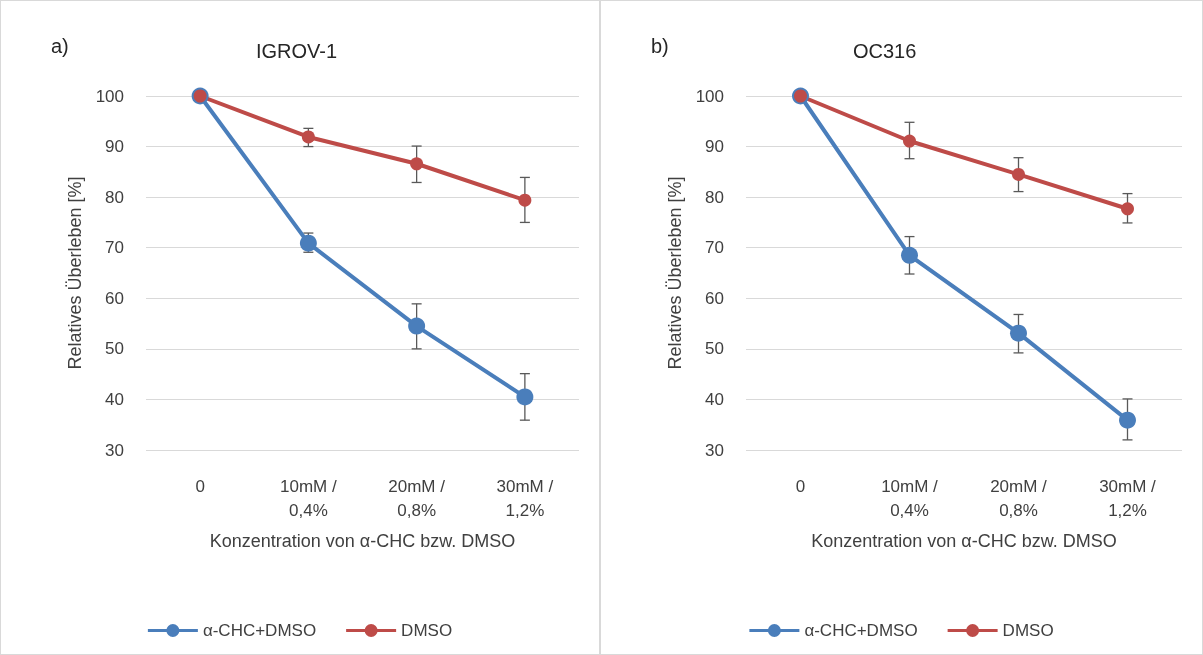  Describe the element at coordinates (660, 46) in the screenshot. I see `text: b)` at that location.